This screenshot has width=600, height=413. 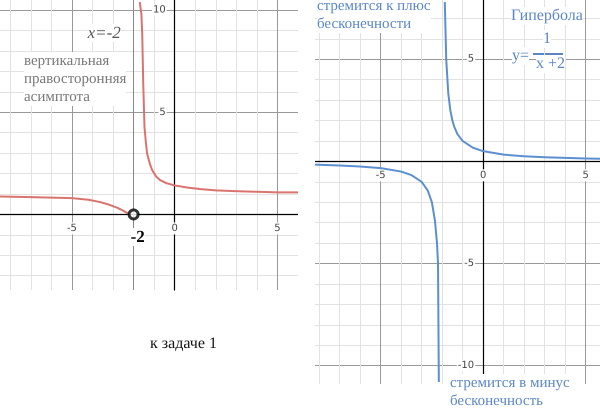 I want to click on annotation: x +2, so click(x=551, y=64).